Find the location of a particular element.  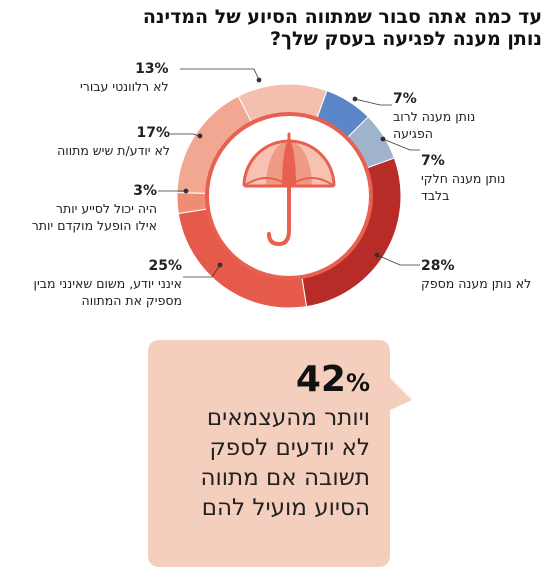

label-partial-text-2: בלבד is located at coordinates (435, 195).